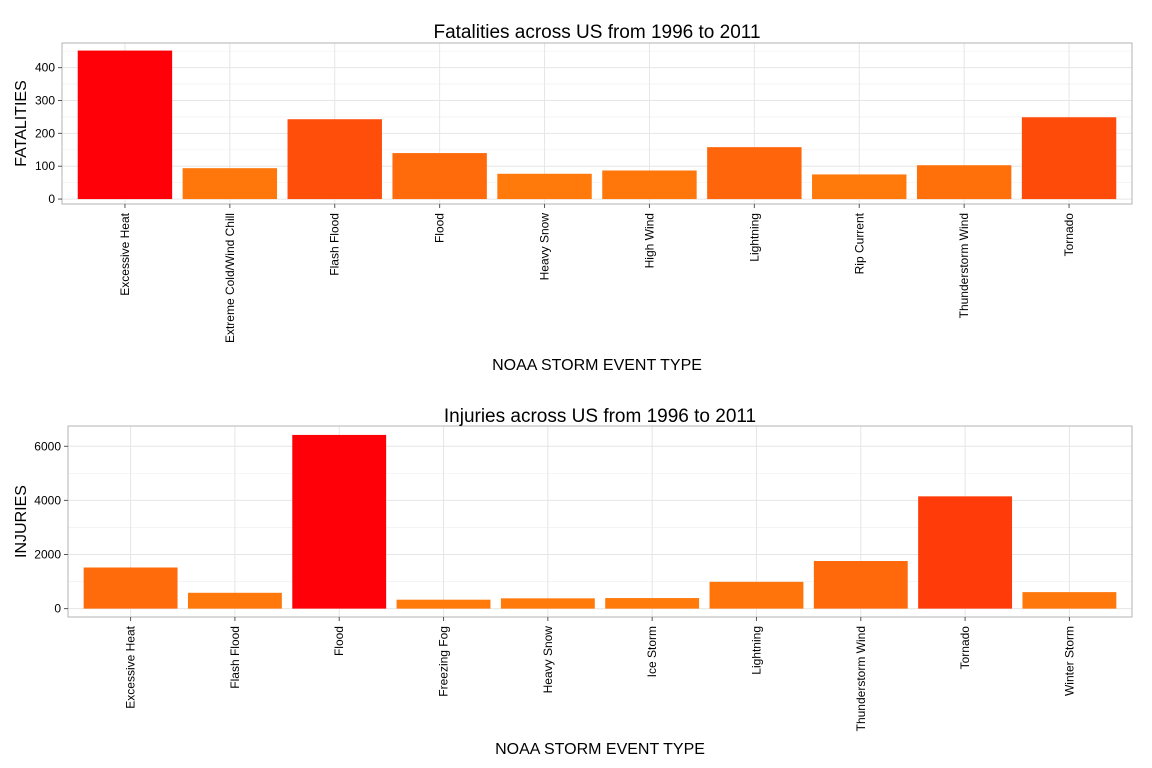  I want to click on x-tick-label-freezing-fog: Freezing Fog, so click(444, 661).